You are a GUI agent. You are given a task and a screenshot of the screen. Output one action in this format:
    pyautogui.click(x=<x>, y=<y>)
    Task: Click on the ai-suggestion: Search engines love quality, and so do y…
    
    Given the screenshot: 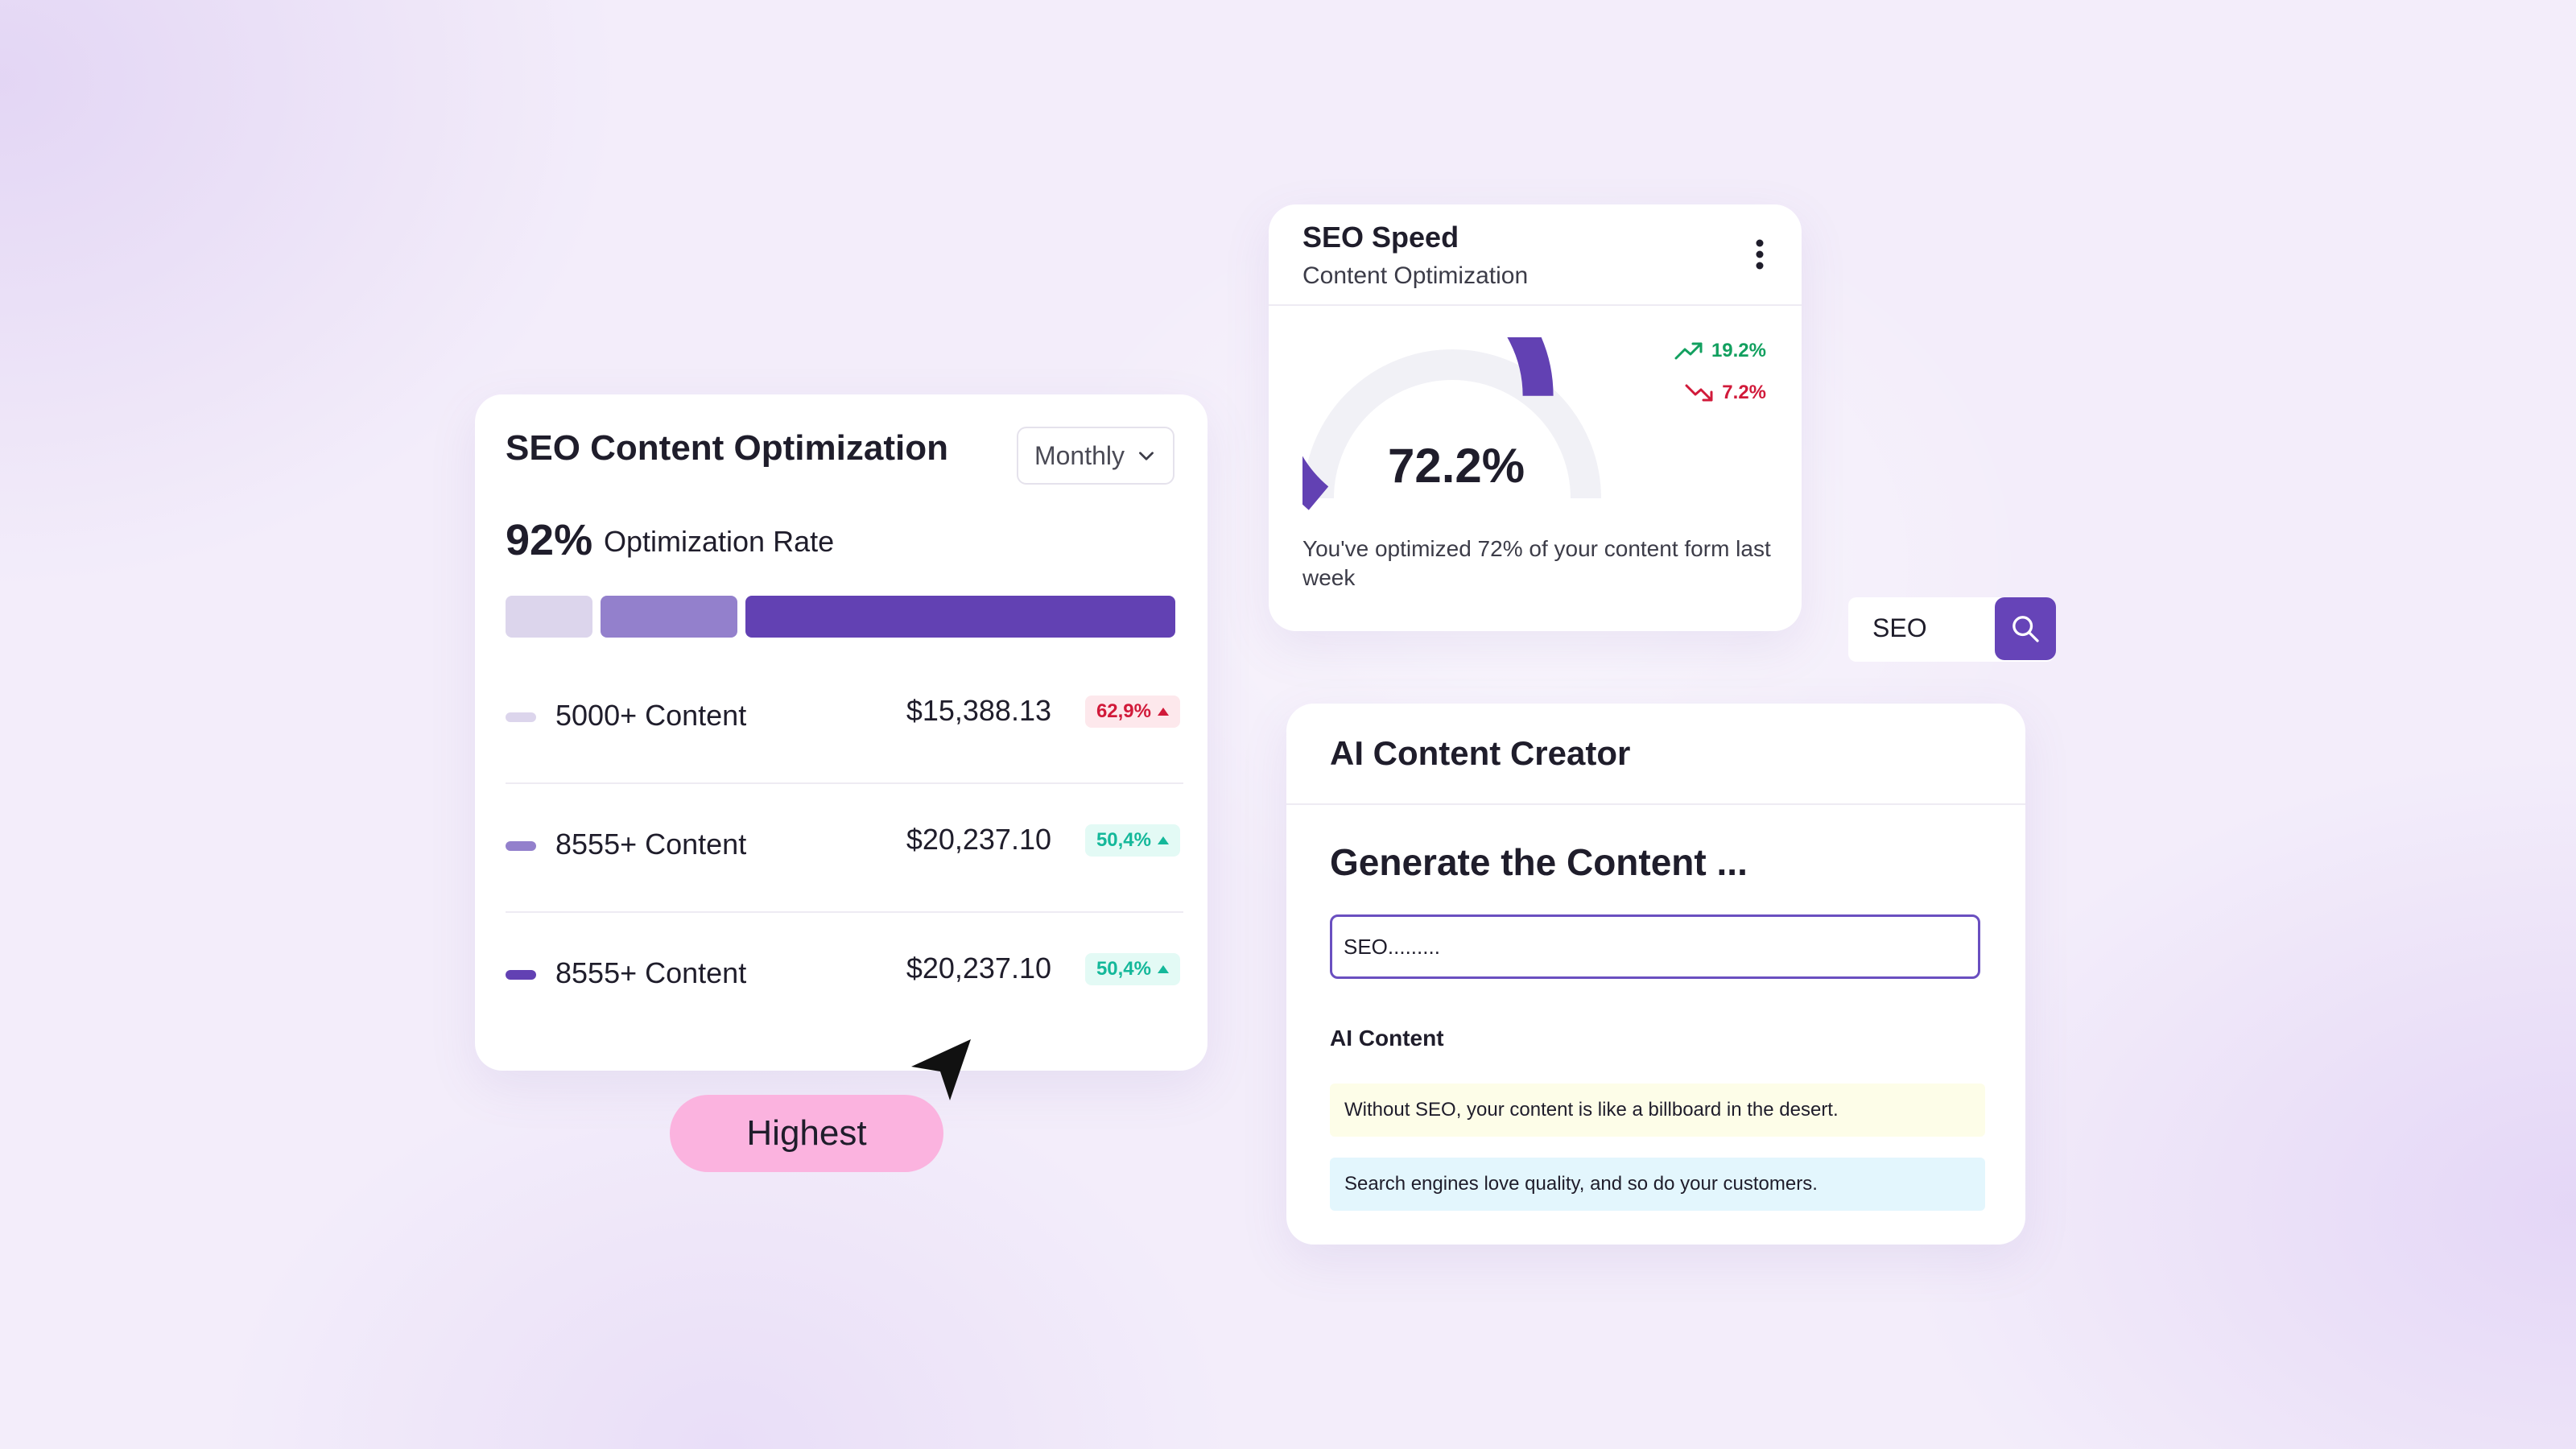 What is the action you would take?
    pyautogui.click(x=1657, y=1184)
    